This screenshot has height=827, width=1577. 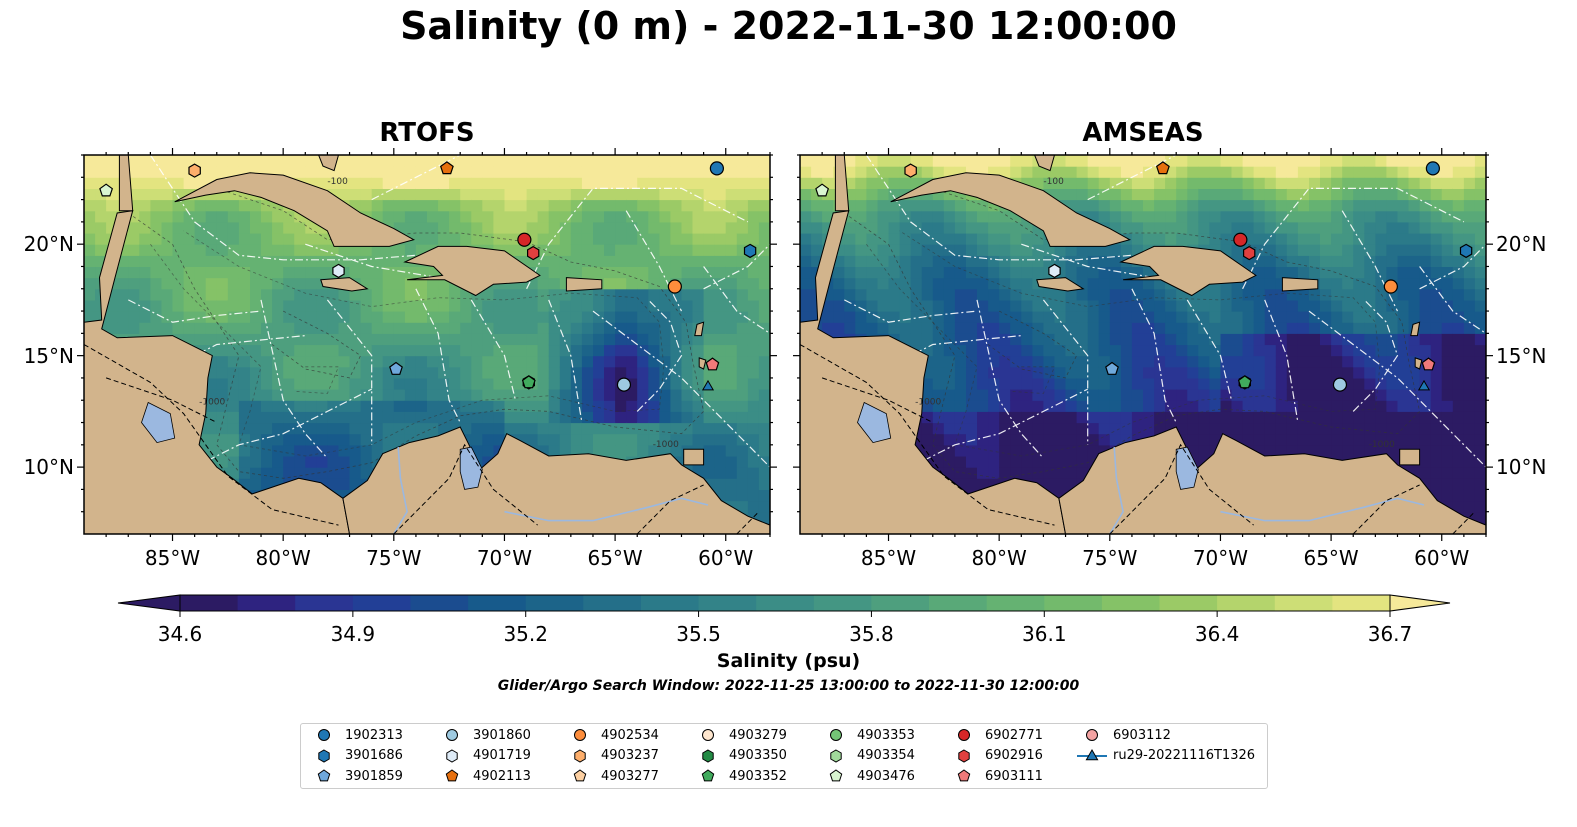 What do you see at coordinates (1045, 163) in the screenshot?
I see `land-bahamas` at bounding box center [1045, 163].